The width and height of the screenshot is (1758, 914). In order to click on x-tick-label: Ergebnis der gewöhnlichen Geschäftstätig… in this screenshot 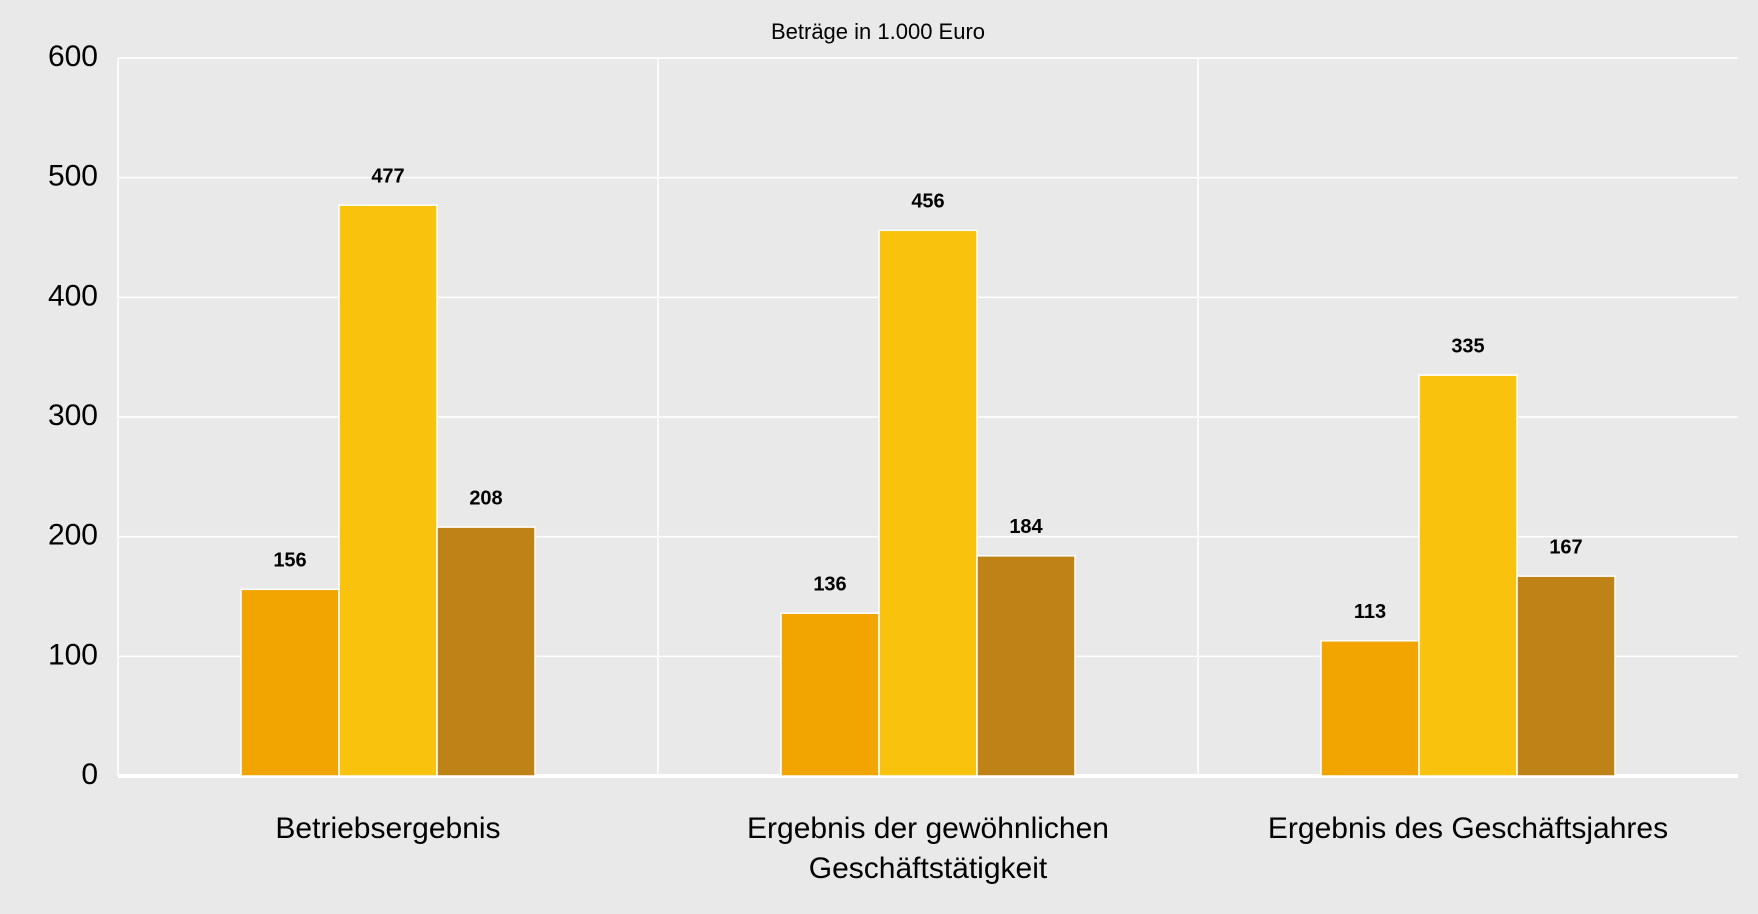, I will do `click(928, 848)`.